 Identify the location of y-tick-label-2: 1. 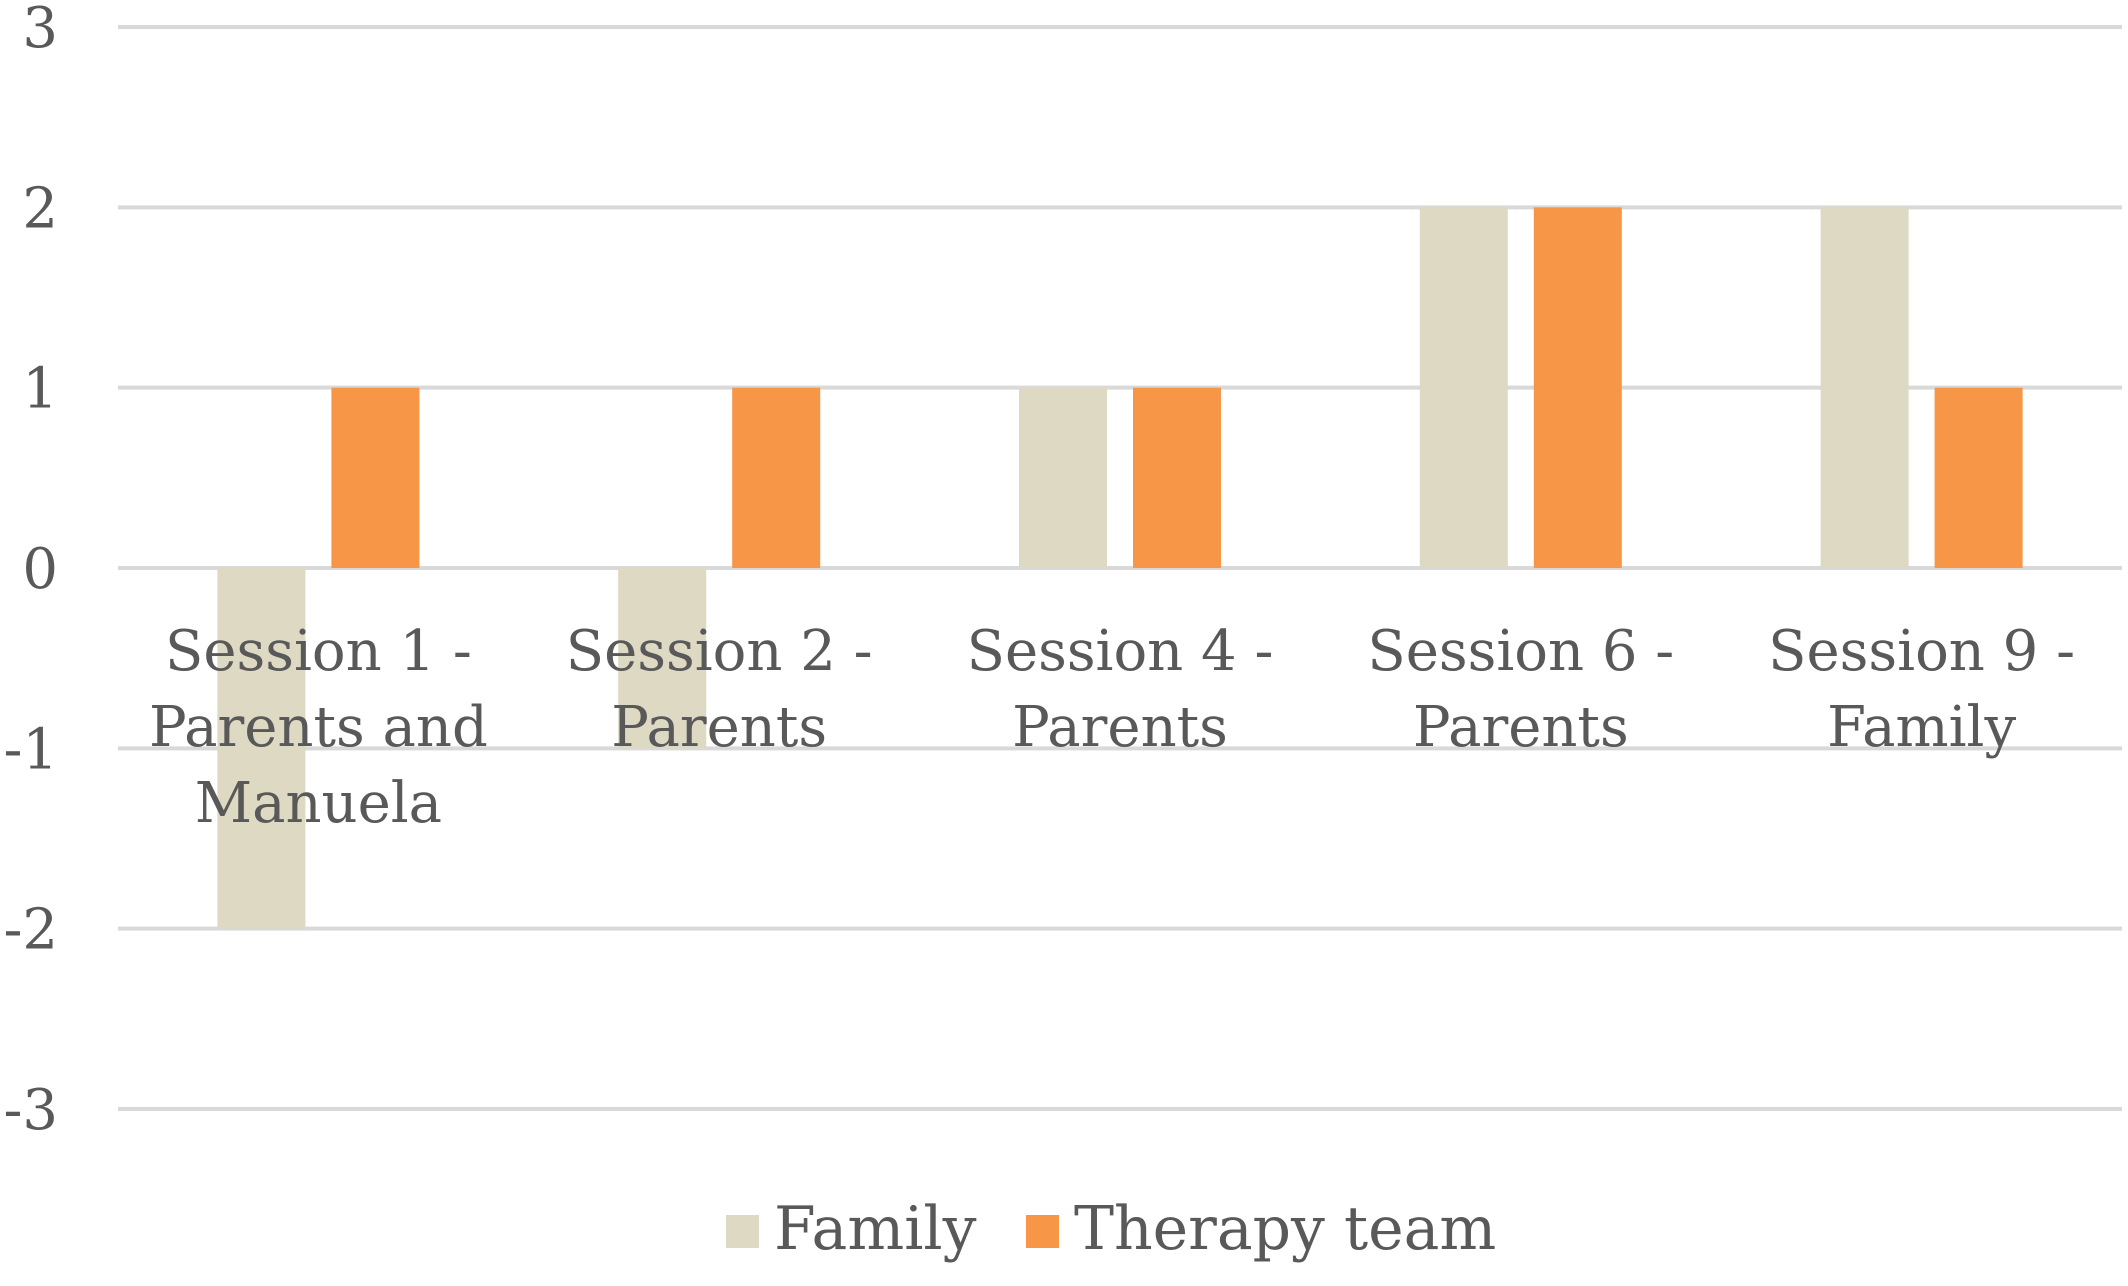
(40, 389).